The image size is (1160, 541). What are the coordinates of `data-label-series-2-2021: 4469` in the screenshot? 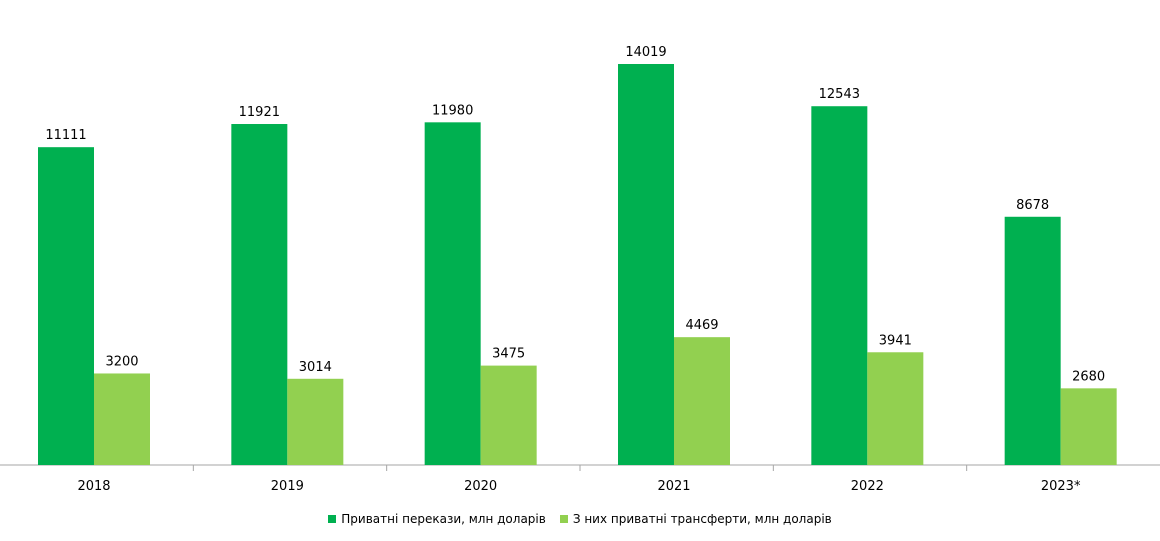 It's located at (701, 325).